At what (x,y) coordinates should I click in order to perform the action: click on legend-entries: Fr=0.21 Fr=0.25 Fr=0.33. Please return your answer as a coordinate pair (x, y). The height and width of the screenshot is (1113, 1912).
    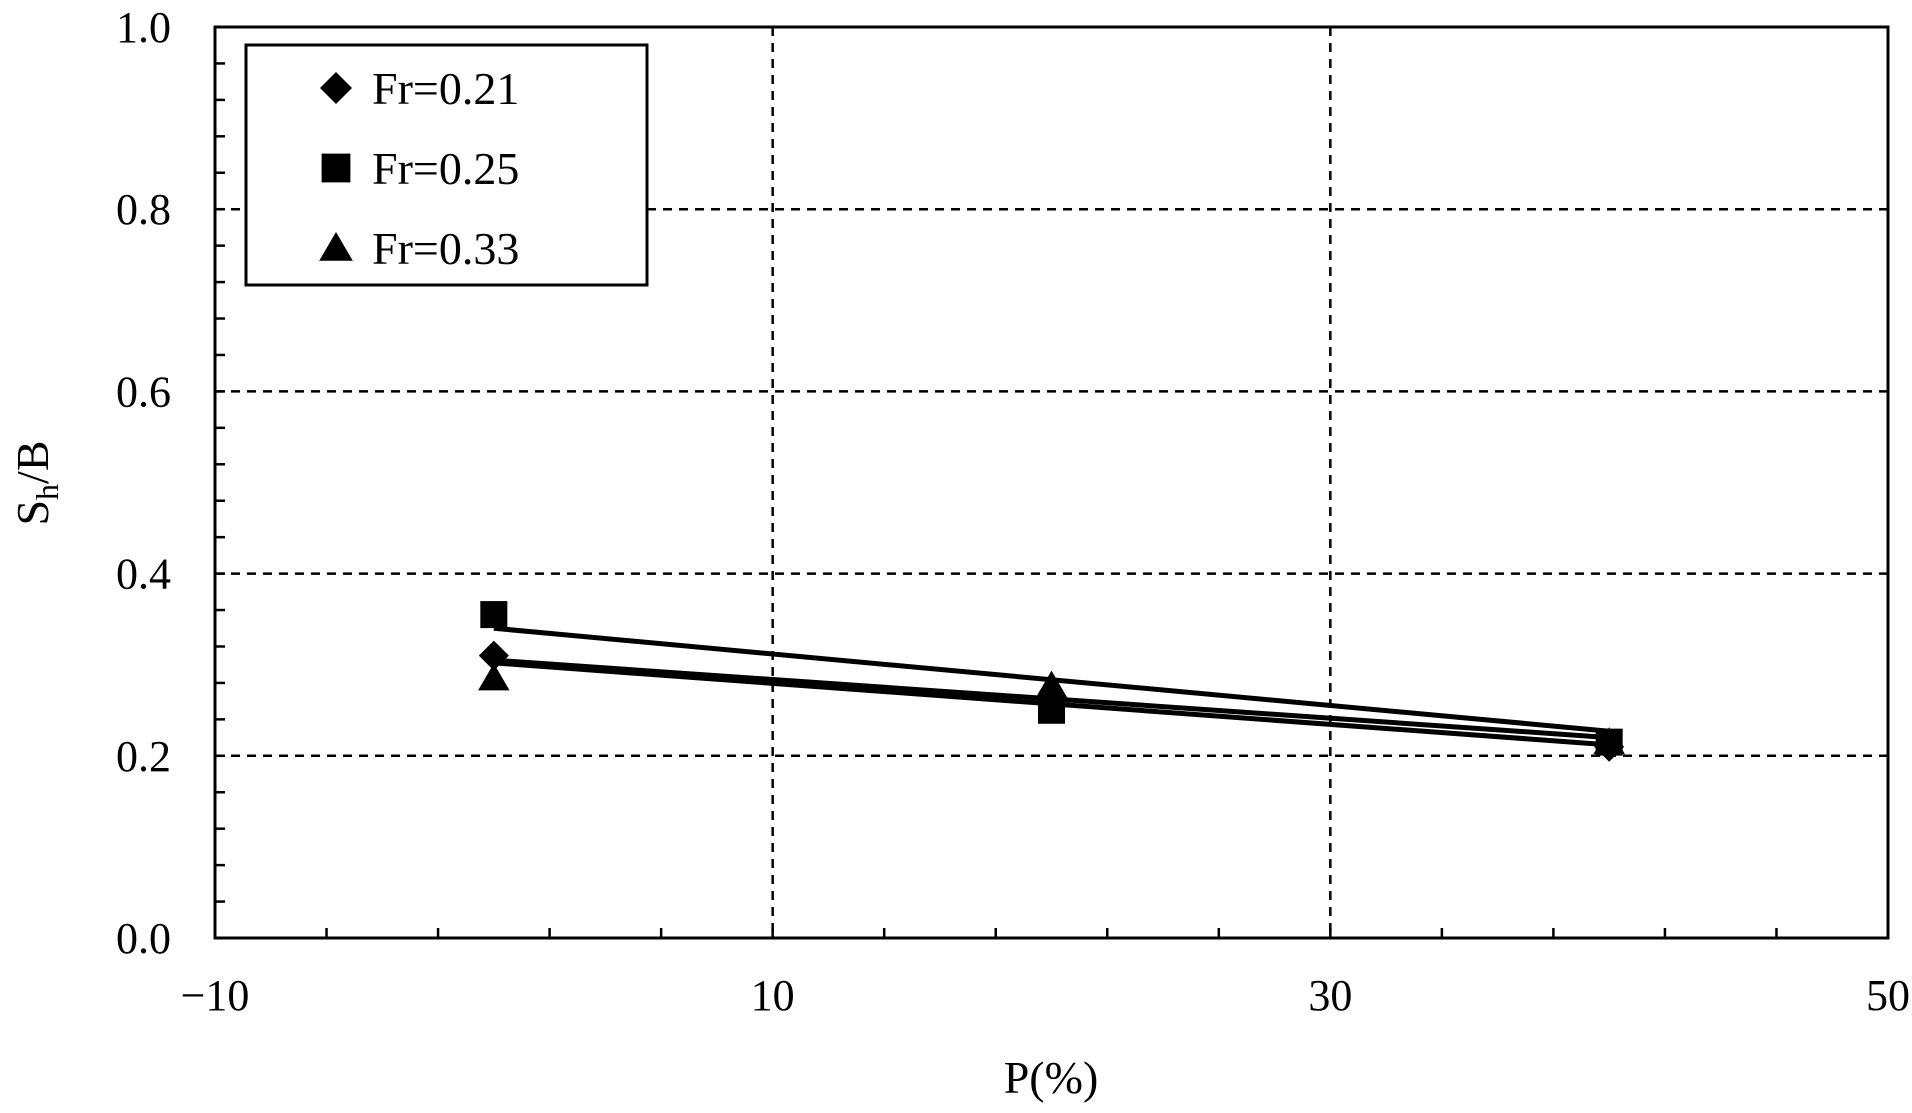
    Looking at the image, I should click on (419, 168).